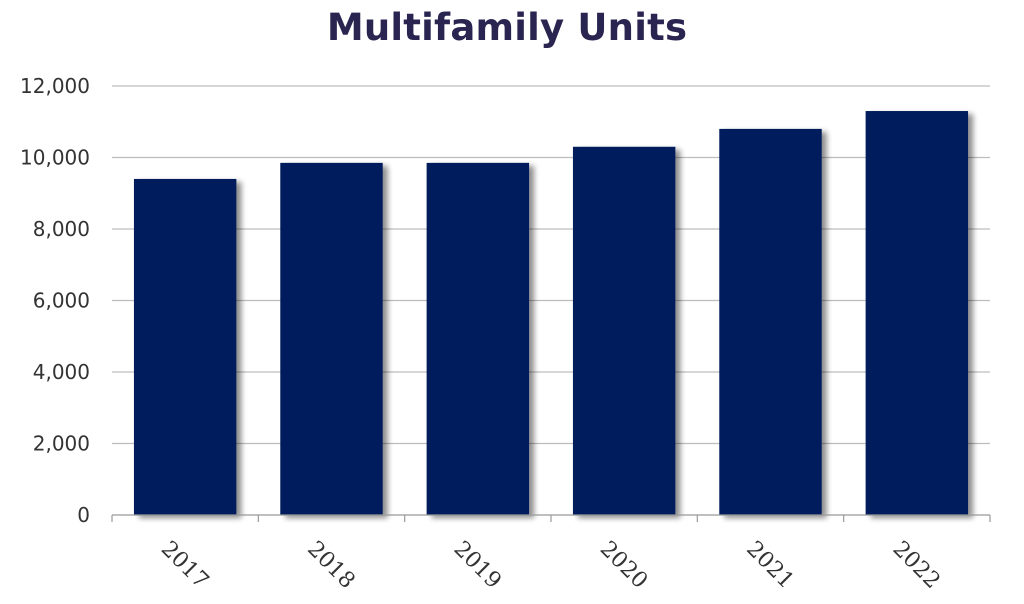 Image resolution: width=1024 pixels, height=604 pixels. What do you see at coordinates (507, 27) in the screenshot?
I see `chart-title: Multifamily Units` at bounding box center [507, 27].